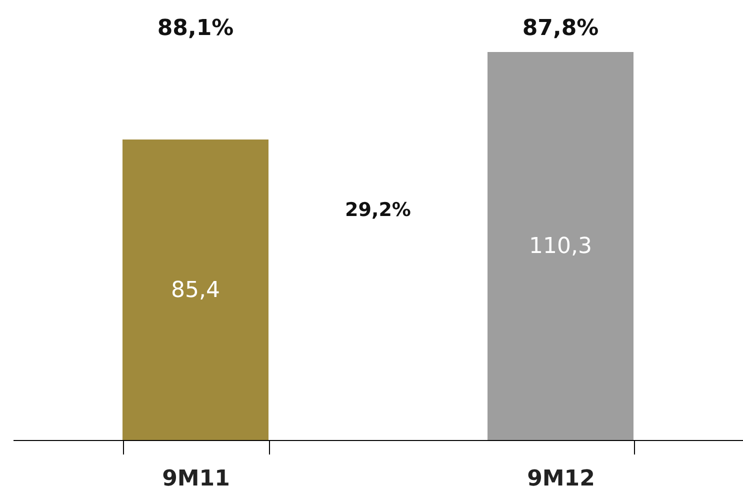  What do you see at coordinates (560, 28) in the screenshot?
I see `text: 87,8%` at bounding box center [560, 28].